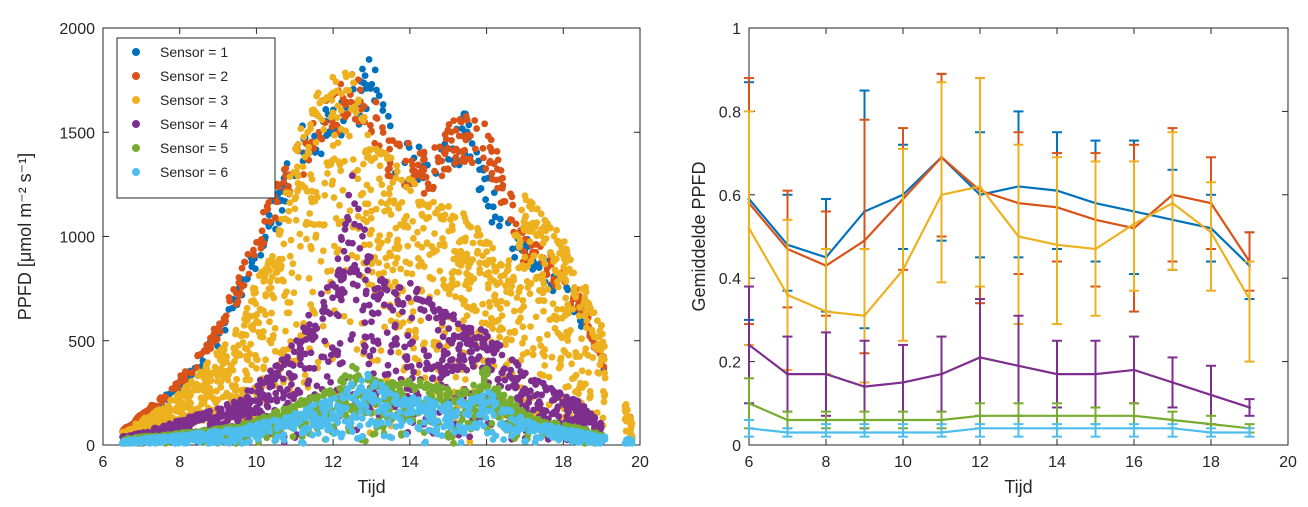 The width and height of the screenshot is (1308, 507). What do you see at coordinates (736, 29) in the screenshot?
I see `y-tick-label: 1` at bounding box center [736, 29].